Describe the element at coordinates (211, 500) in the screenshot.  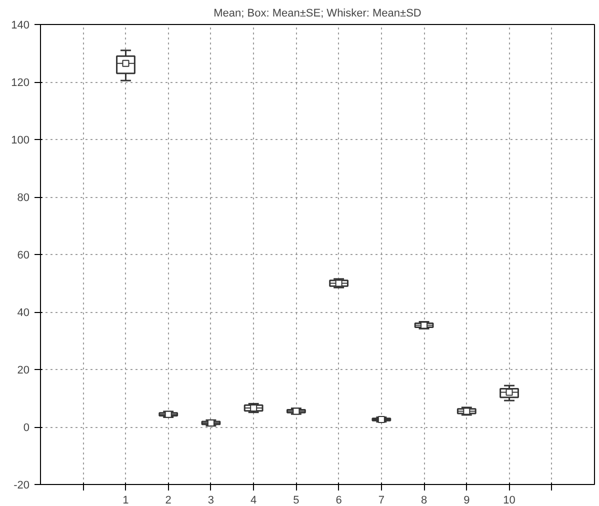
I see `x-tick-label: 3` at that location.